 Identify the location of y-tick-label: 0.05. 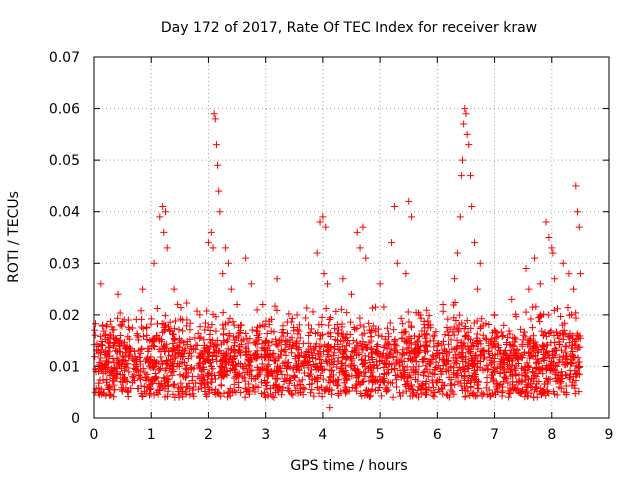
(64, 161).